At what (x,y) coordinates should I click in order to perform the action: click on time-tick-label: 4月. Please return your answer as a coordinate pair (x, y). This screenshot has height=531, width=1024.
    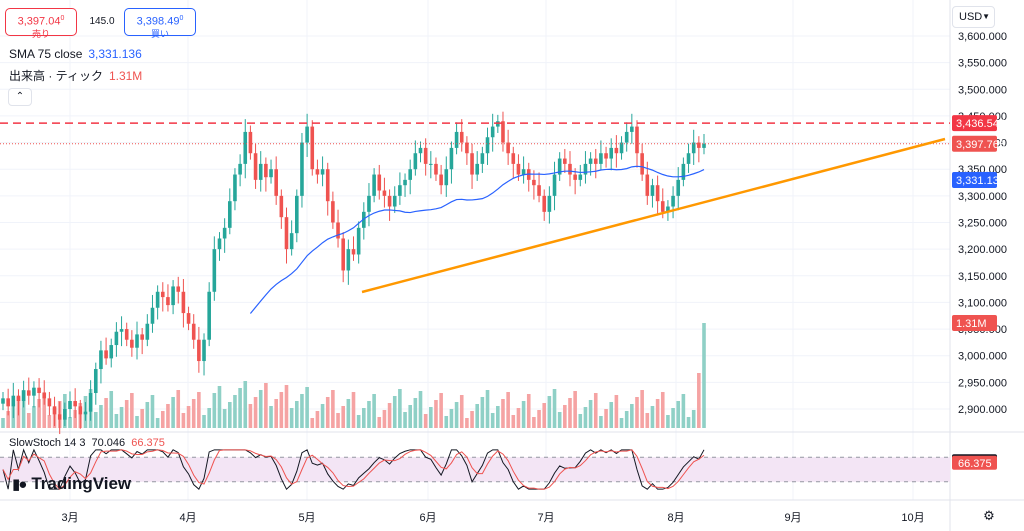
    Looking at the image, I should click on (187, 518).